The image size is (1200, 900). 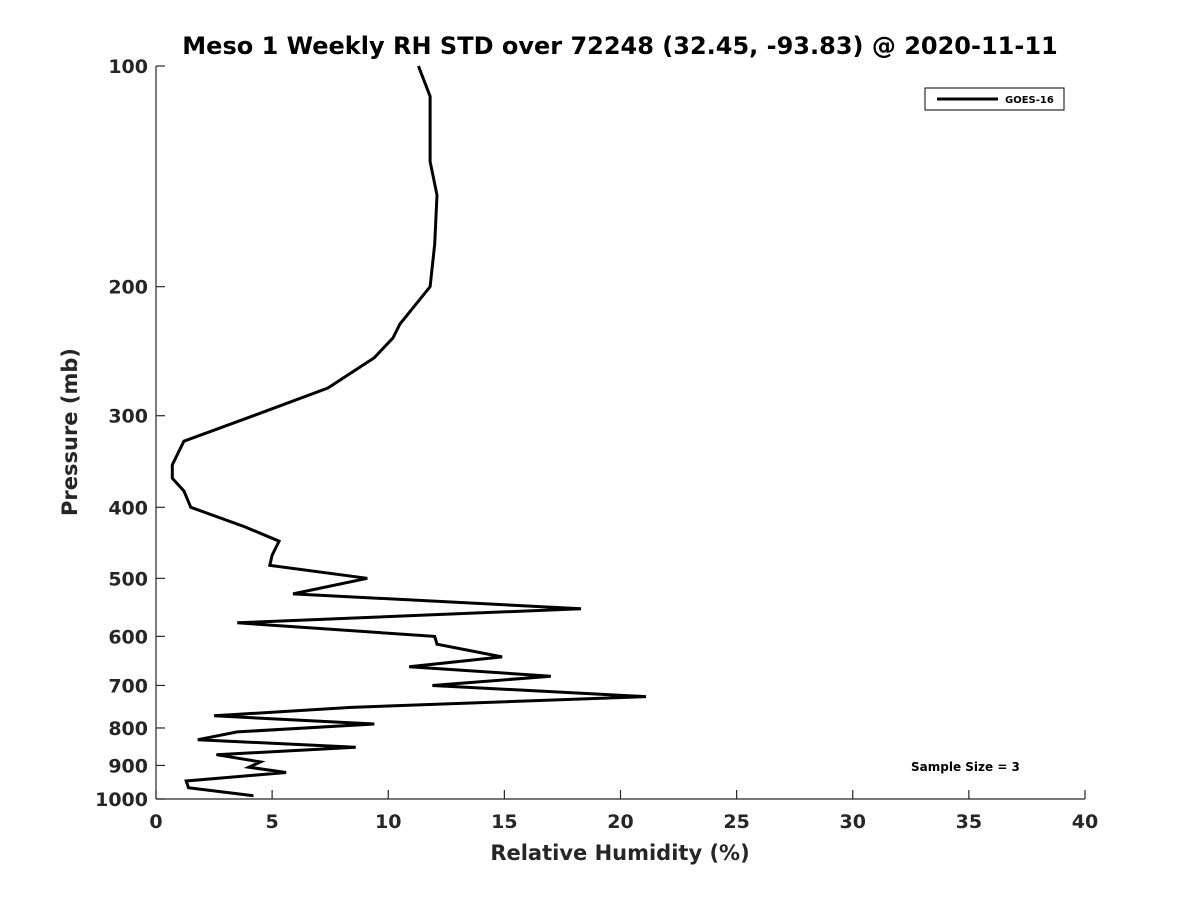 What do you see at coordinates (272, 822) in the screenshot?
I see `x-tick-label: 5` at bounding box center [272, 822].